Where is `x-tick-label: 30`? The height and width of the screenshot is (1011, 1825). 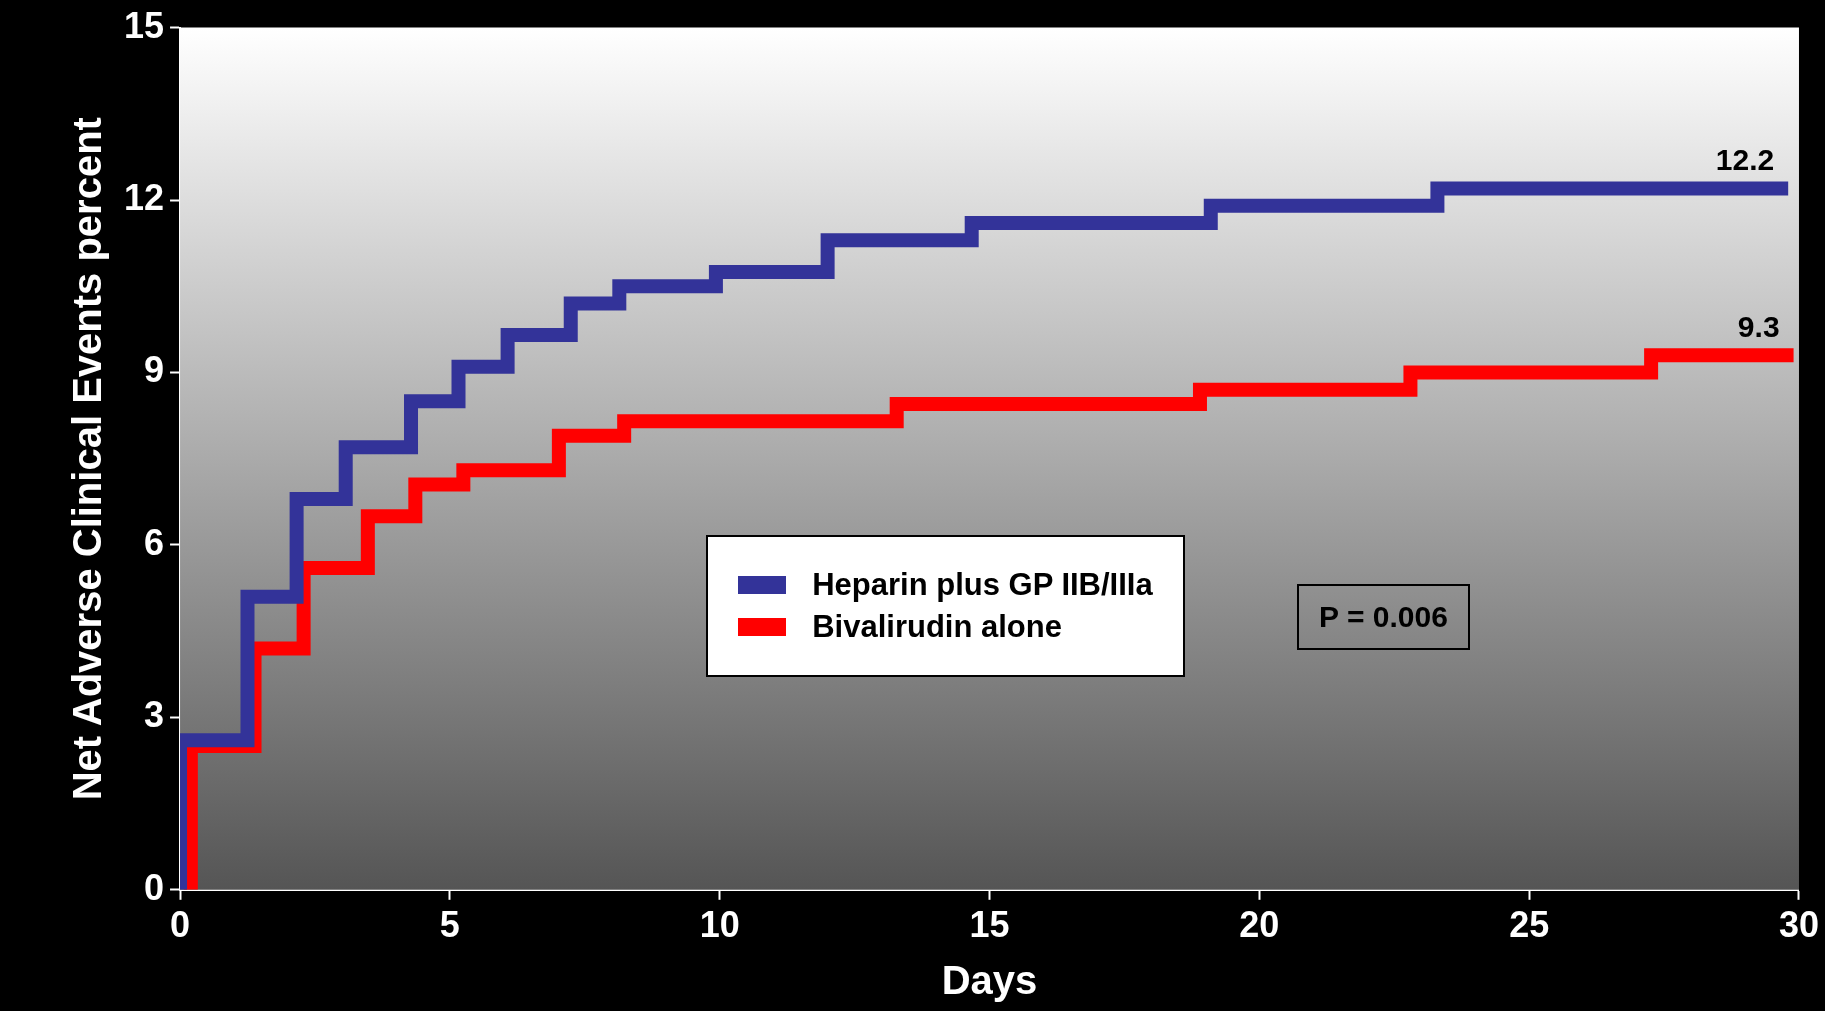
x-tick-label: 30 is located at coordinates (1798, 925).